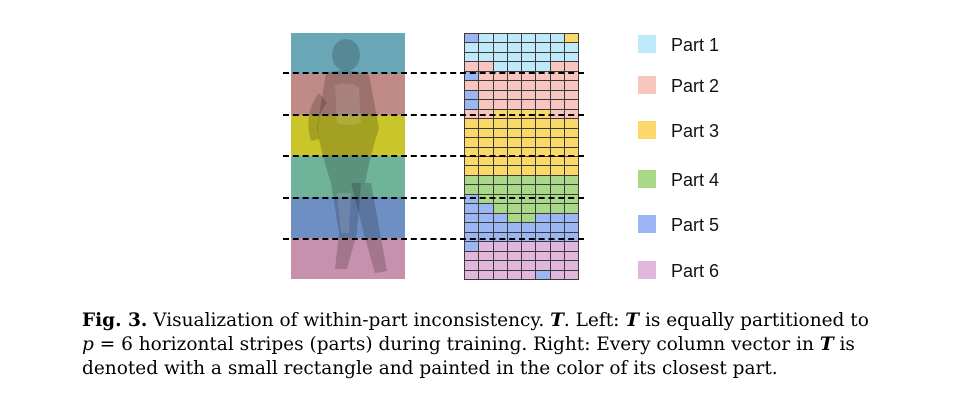 Image resolution: width=978 pixels, height=411 pixels. What do you see at coordinates (695, 86) in the screenshot?
I see `legend-label-part-2: Part 2` at bounding box center [695, 86].